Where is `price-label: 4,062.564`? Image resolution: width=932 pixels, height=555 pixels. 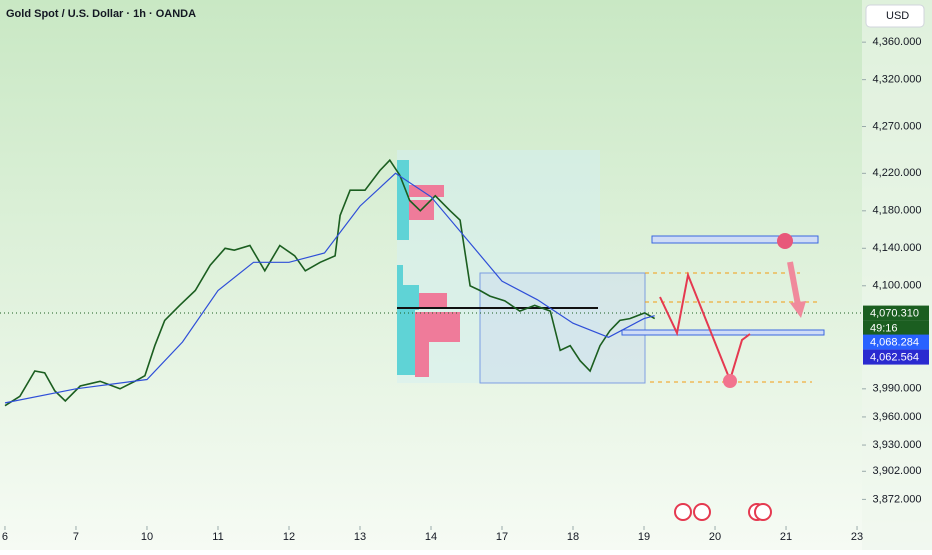 price-label: 4,062.564 is located at coordinates (894, 357).